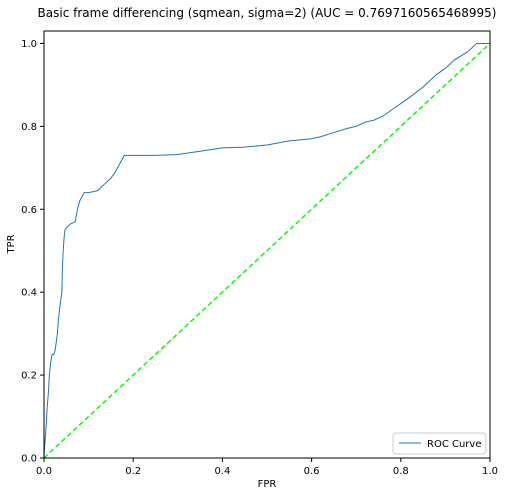 The height and width of the screenshot is (496, 505). Describe the element at coordinates (401, 471) in the screenshot. I see `x-tick-label: 0.8` at that location.